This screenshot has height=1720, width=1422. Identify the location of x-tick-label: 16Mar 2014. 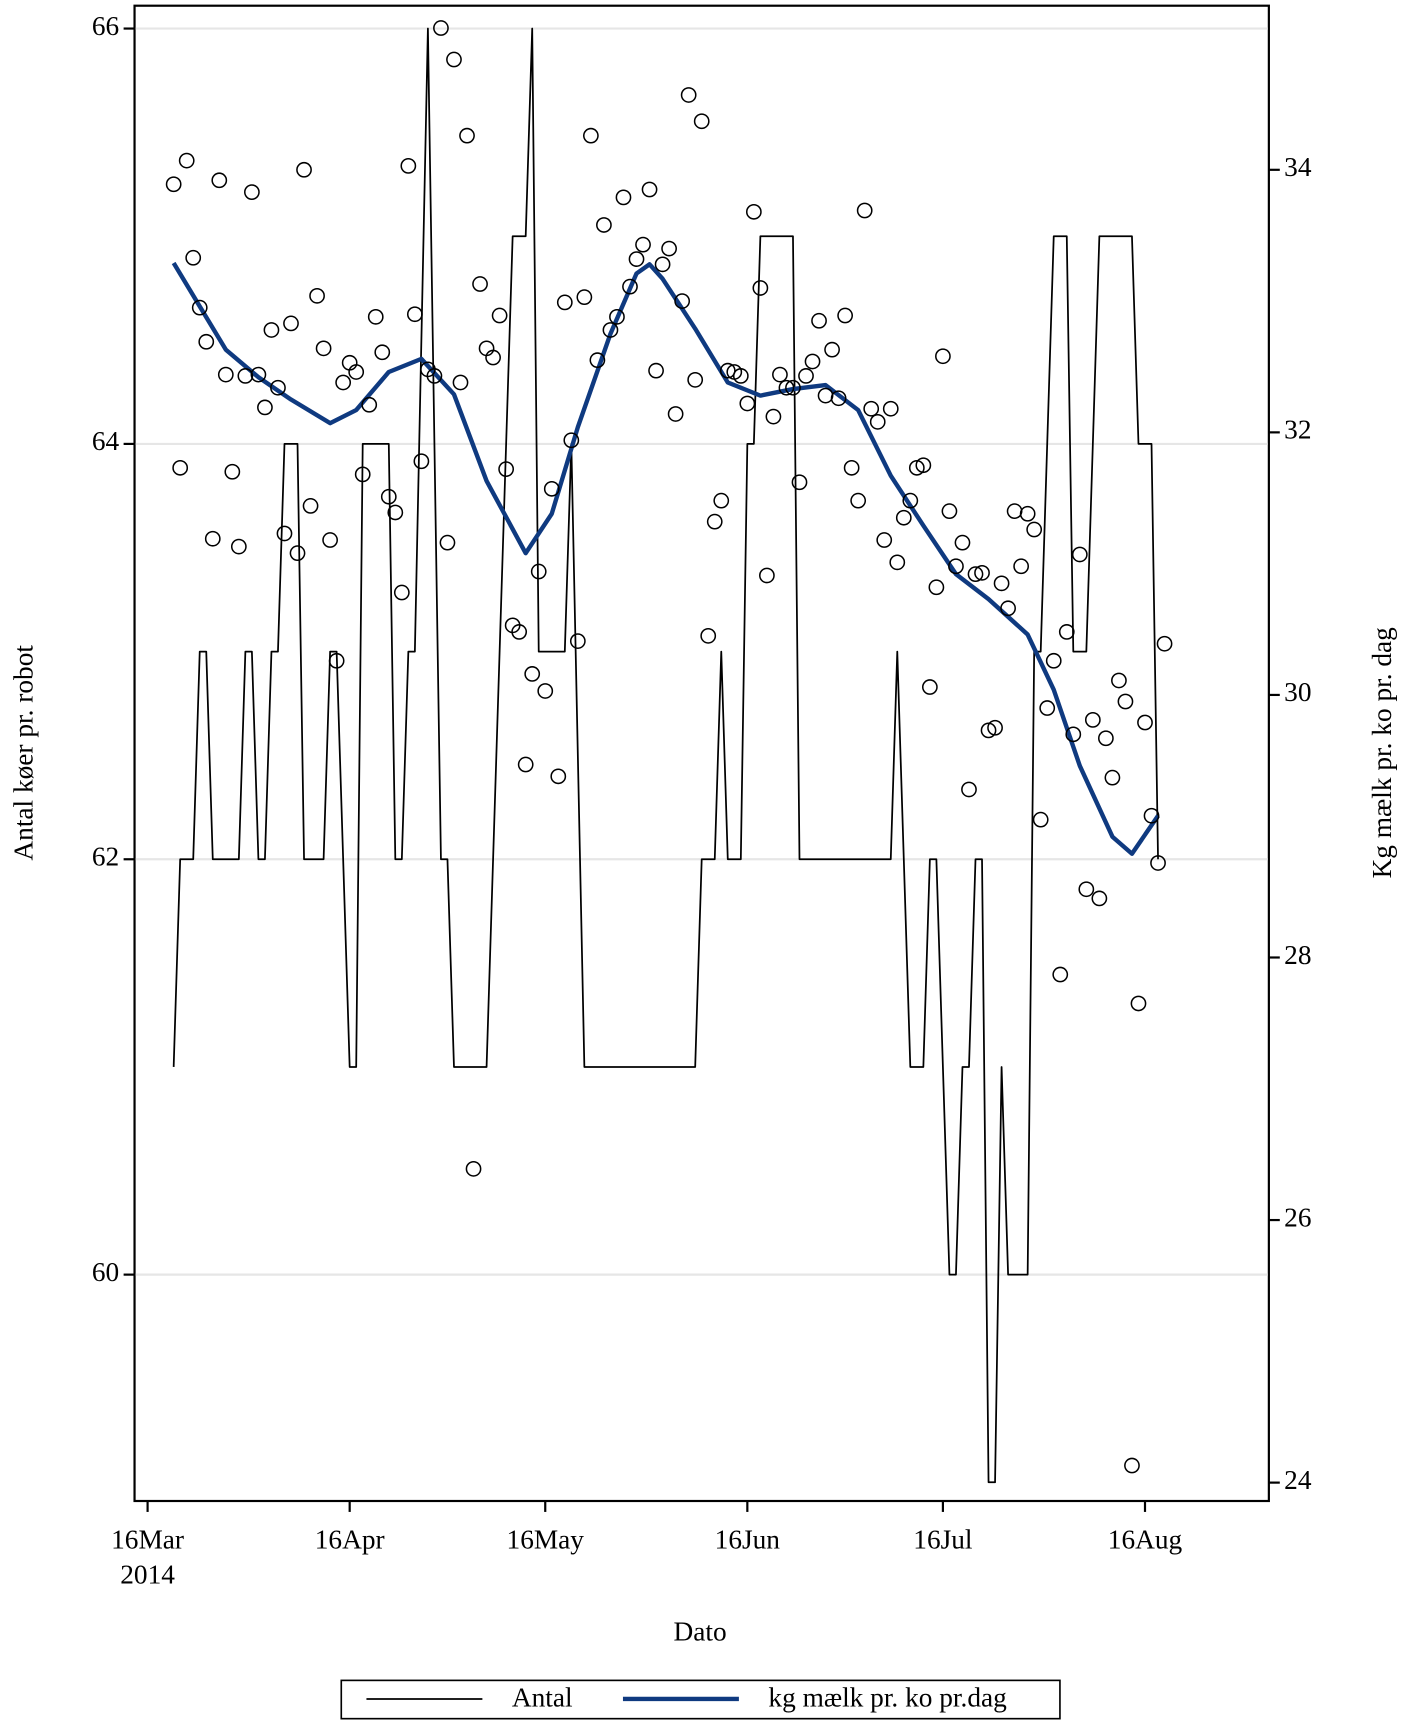
(147, 1557).